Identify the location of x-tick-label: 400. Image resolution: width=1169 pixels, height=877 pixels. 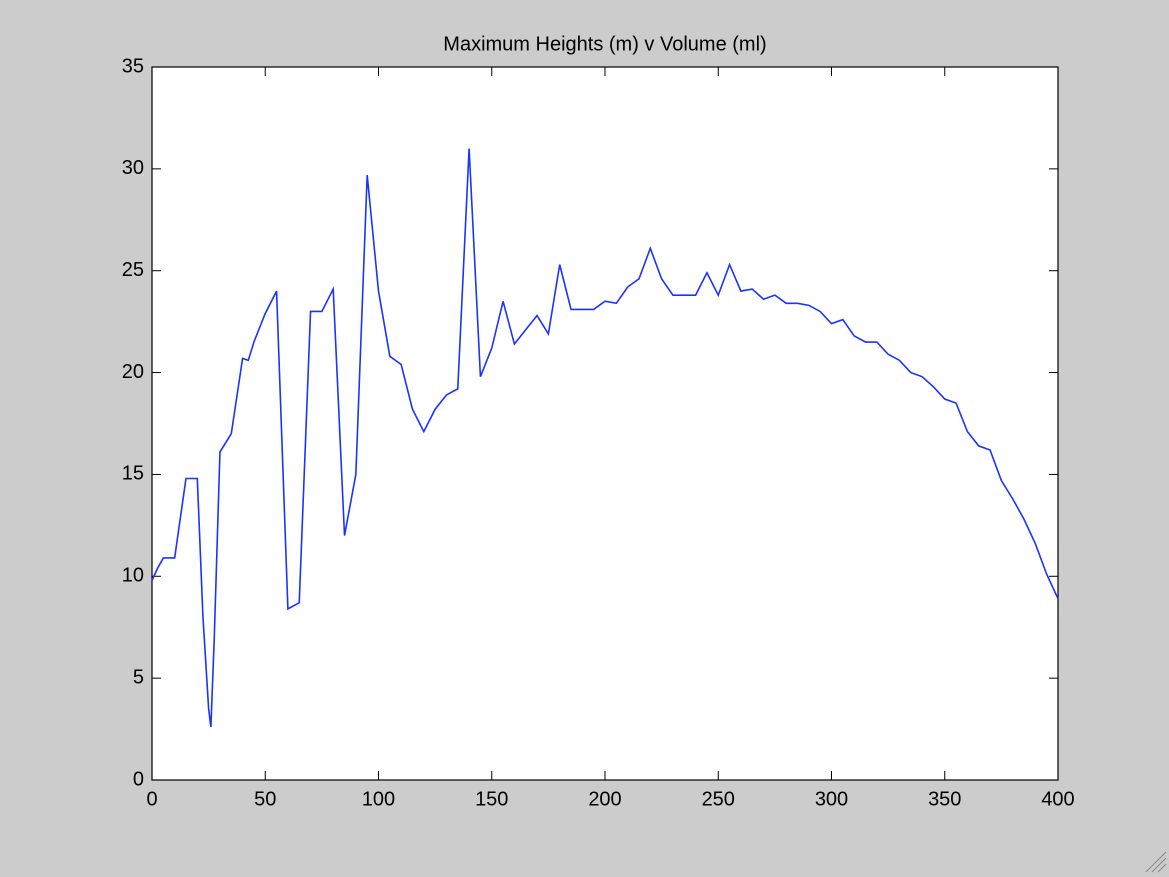
(1057, 799).